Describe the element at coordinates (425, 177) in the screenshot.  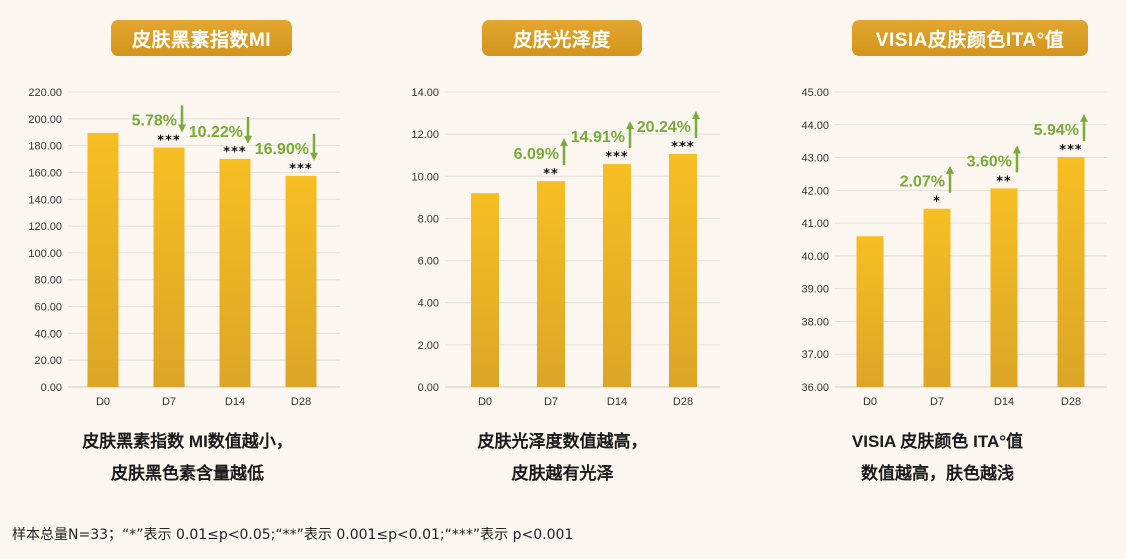
I see `y-tick-label: 10.00` at that location.